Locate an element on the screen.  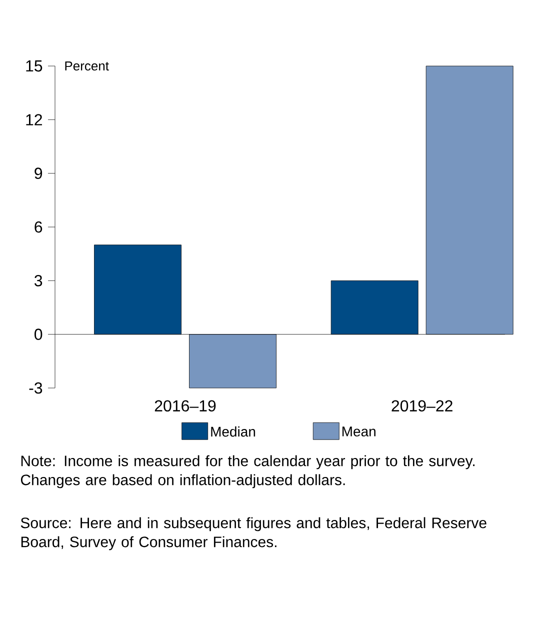
y-tick-label: 15 is located at coordinates (34, 66).